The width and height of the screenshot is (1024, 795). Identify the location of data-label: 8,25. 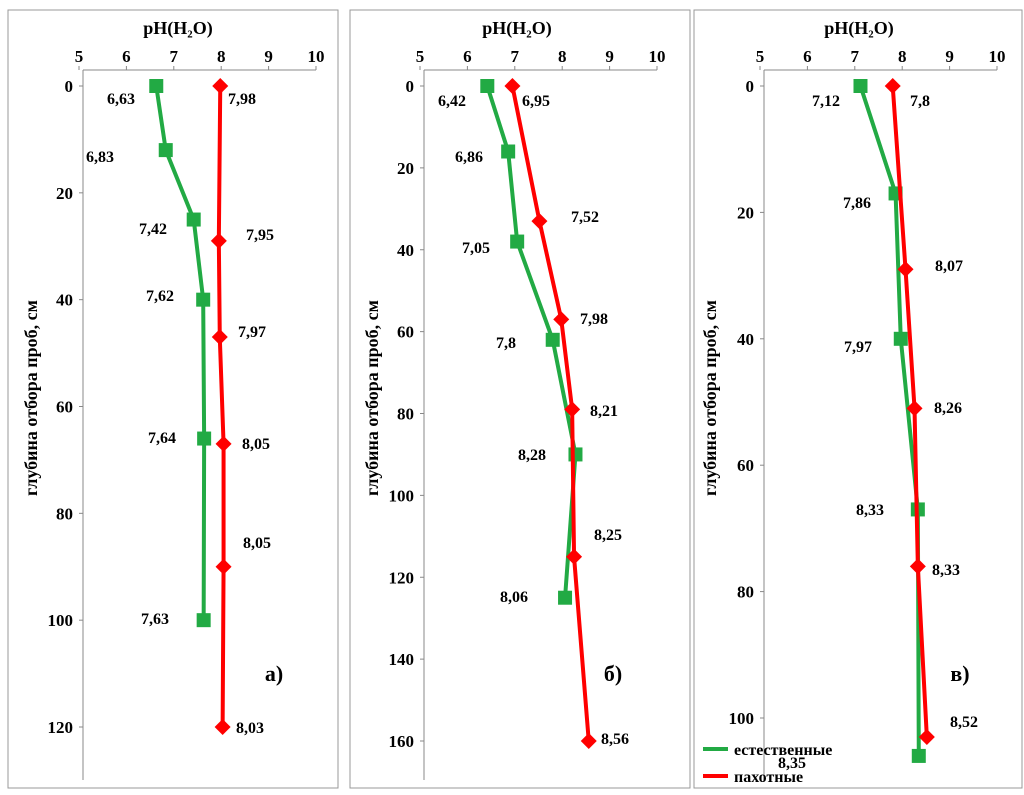
(608, 535).